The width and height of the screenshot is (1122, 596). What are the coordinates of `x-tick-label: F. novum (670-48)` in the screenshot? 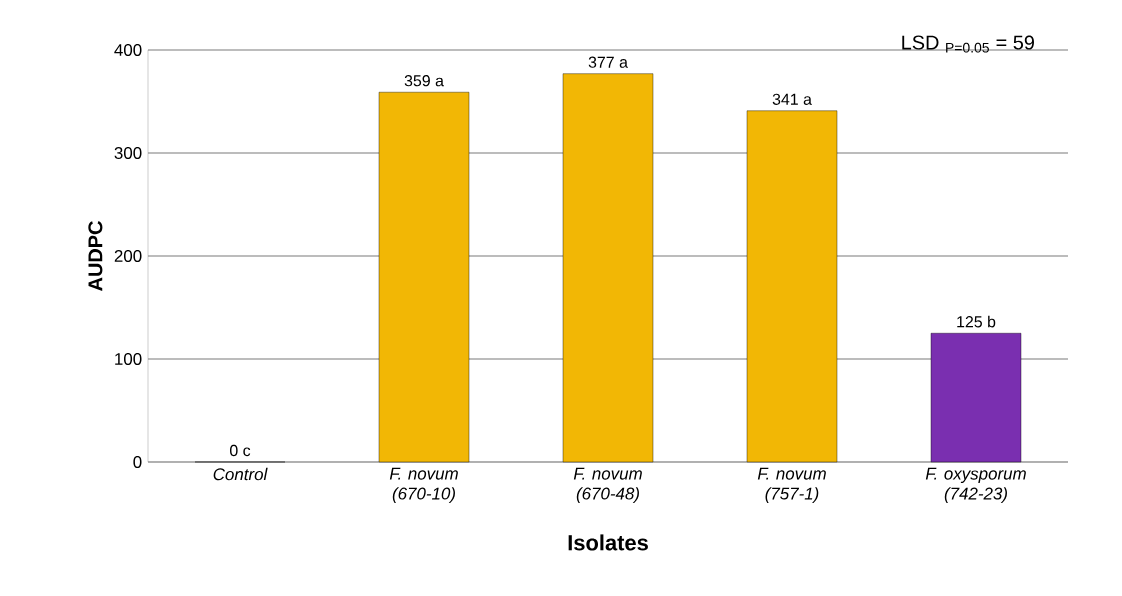 It's located at (607, 485).